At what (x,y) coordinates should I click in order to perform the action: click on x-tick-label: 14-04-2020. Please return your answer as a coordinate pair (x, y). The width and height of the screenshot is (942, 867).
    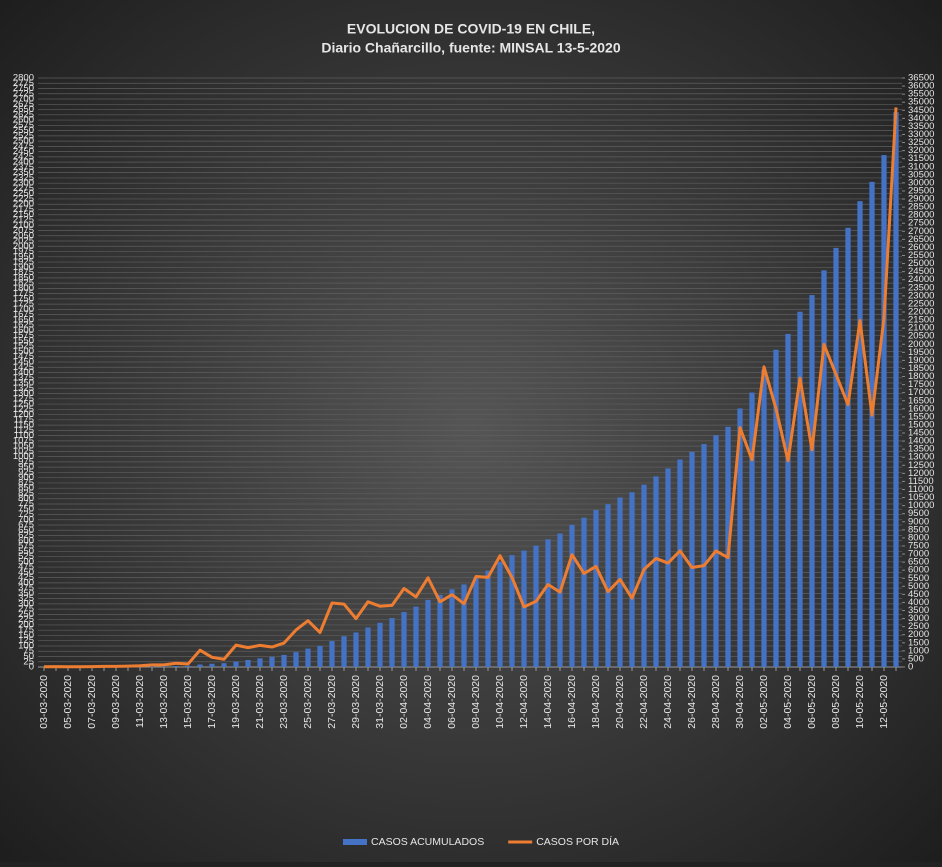
    Looking at the image, I should click on (548, 702).